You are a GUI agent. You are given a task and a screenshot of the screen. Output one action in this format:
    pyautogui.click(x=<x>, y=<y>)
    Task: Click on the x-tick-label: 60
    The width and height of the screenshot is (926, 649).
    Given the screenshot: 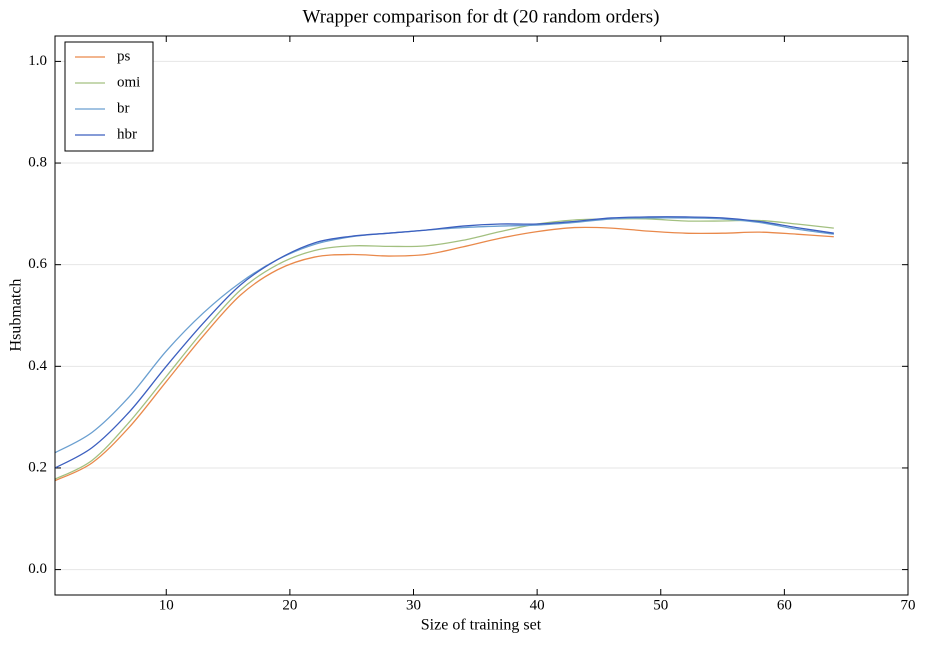 What is the action you would take?
    pyautogui.click(x=784, y=605)
    